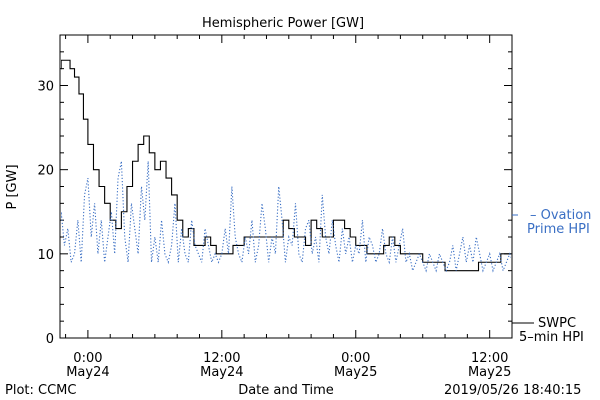 Image resolution: width=600 pixels, height=400 pixels. What do you see at coordinates (45, 87) in the screenshot?
I see `y-tick-label: 30` at bounding box center [45, 87].